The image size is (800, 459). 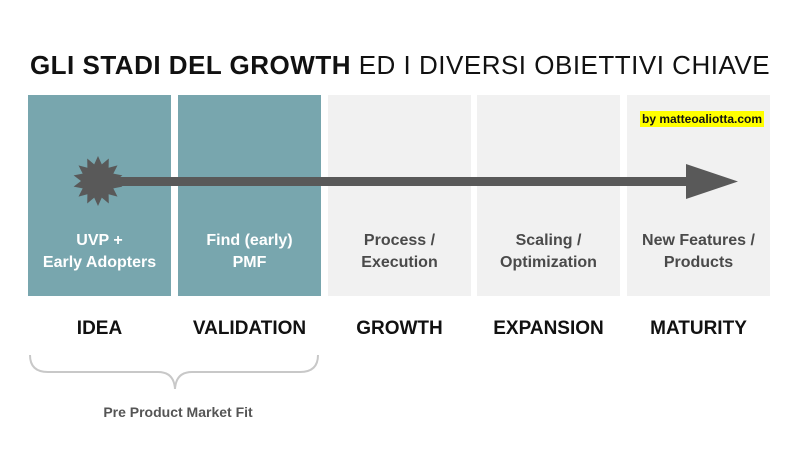 What do you see at coordinates (99, 251) in the screenshot?
I see `column-description: UVP + Early Adopters` at bounding box center [99, 251].